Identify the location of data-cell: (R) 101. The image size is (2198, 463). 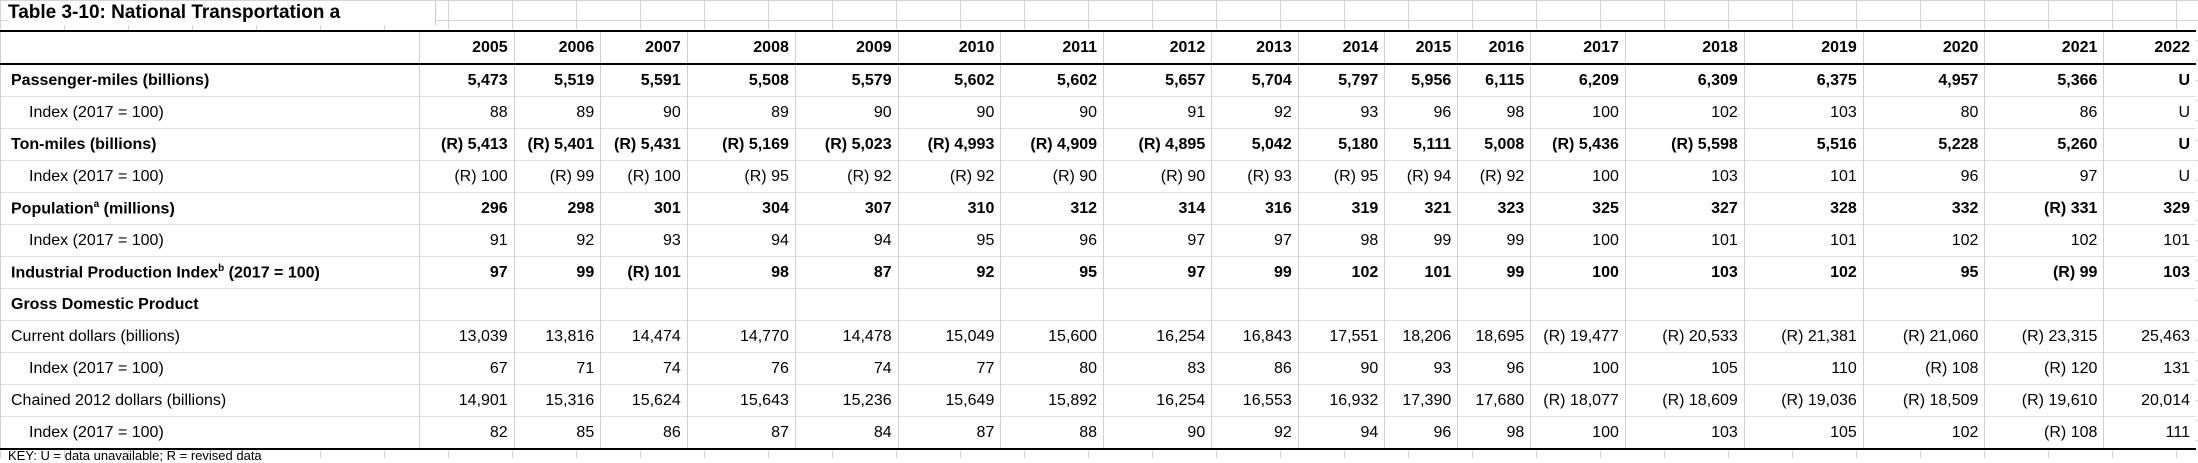
(644, 272).